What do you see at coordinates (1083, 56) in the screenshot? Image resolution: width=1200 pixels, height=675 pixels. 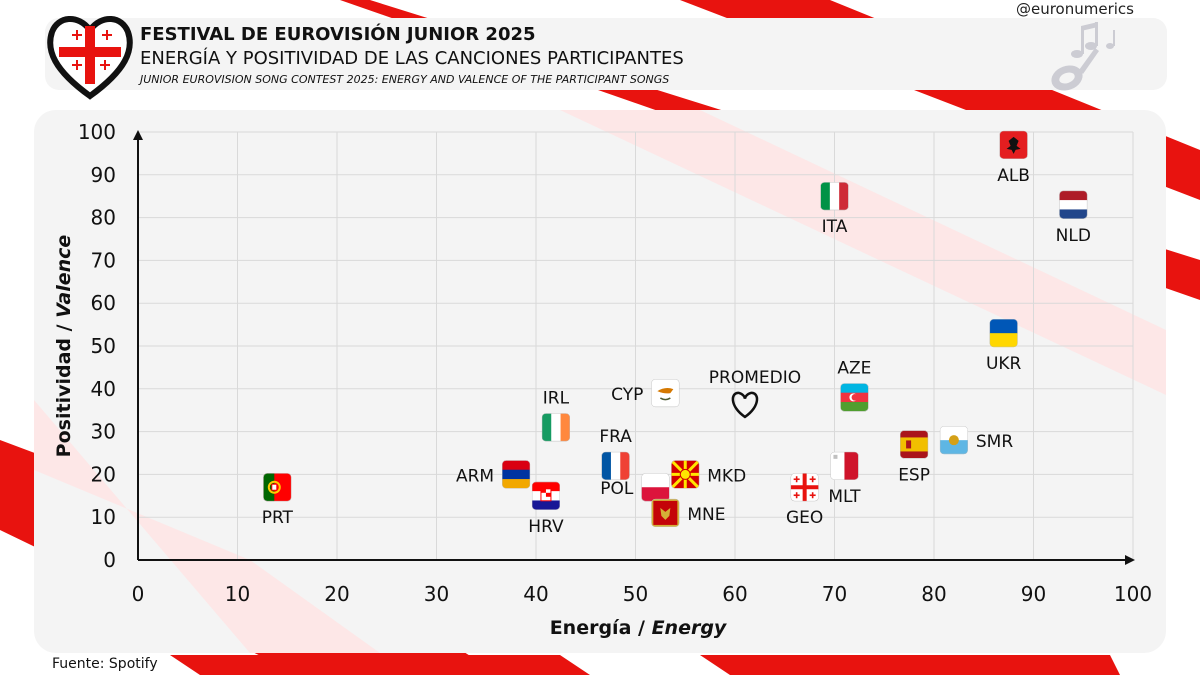 I see `music-notes-icon` at bounding box center [1083, 56].